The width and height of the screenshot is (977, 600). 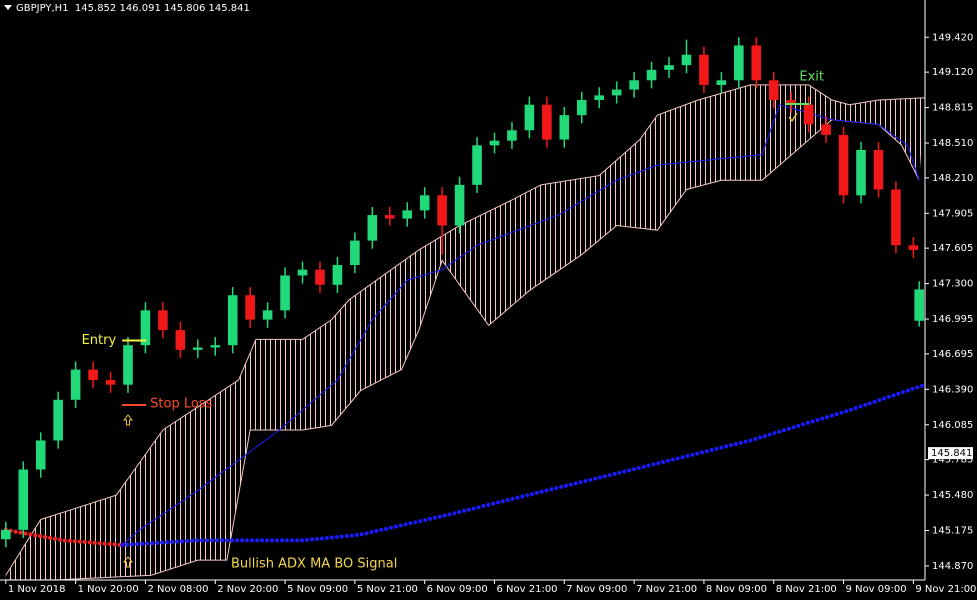 I want to click on y-tick-label: 145.480, so click(x=952, y=495).